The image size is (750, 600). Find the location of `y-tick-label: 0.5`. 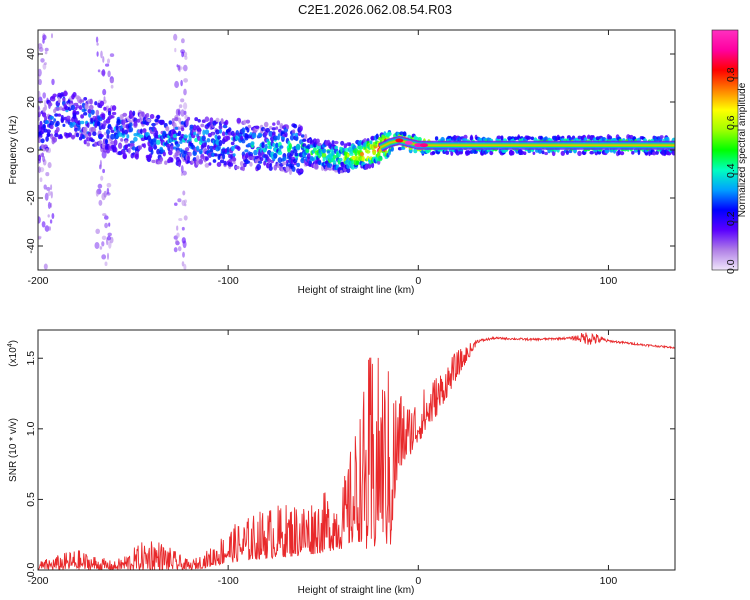

y-tick-label: 0.5 is located at coordinates (31, 499).